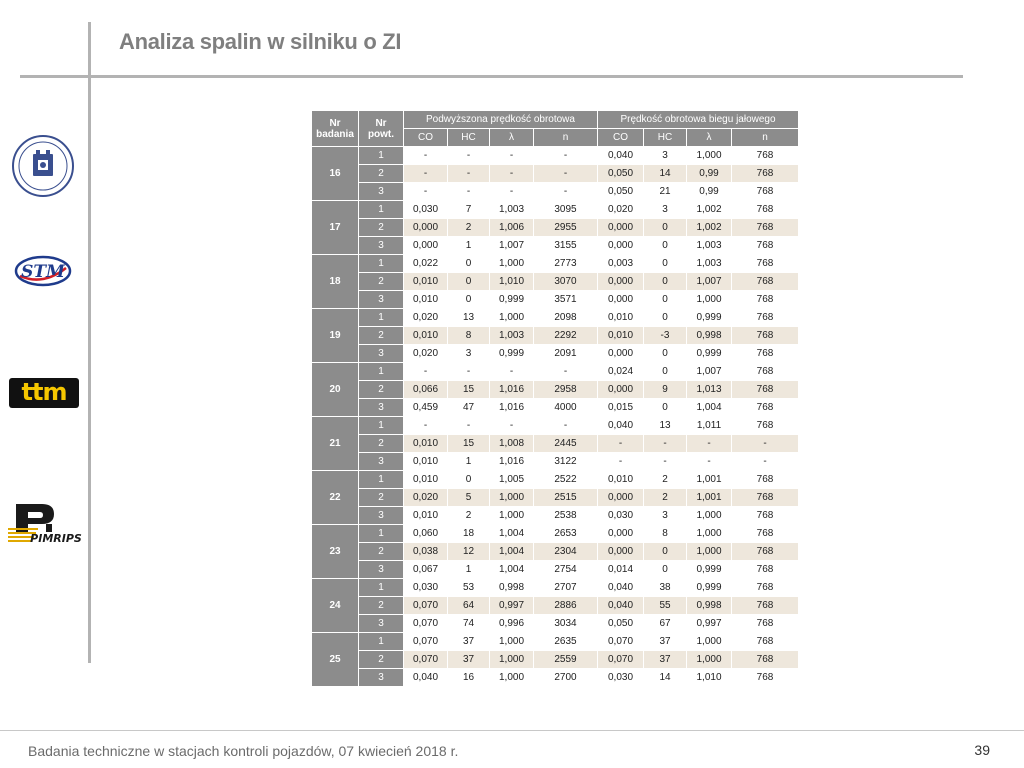 The width and height of the screenshot is (1024, 768). What do you see at coordinates (709, 389) in the screenshot?
I see `value-cell: 1,013` at bounding box center [709, 389].